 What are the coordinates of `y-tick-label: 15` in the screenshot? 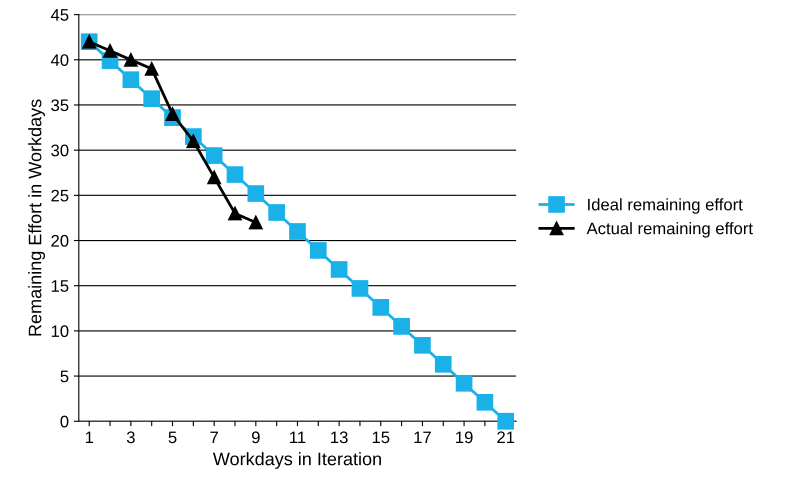 It's located at (60, 286).